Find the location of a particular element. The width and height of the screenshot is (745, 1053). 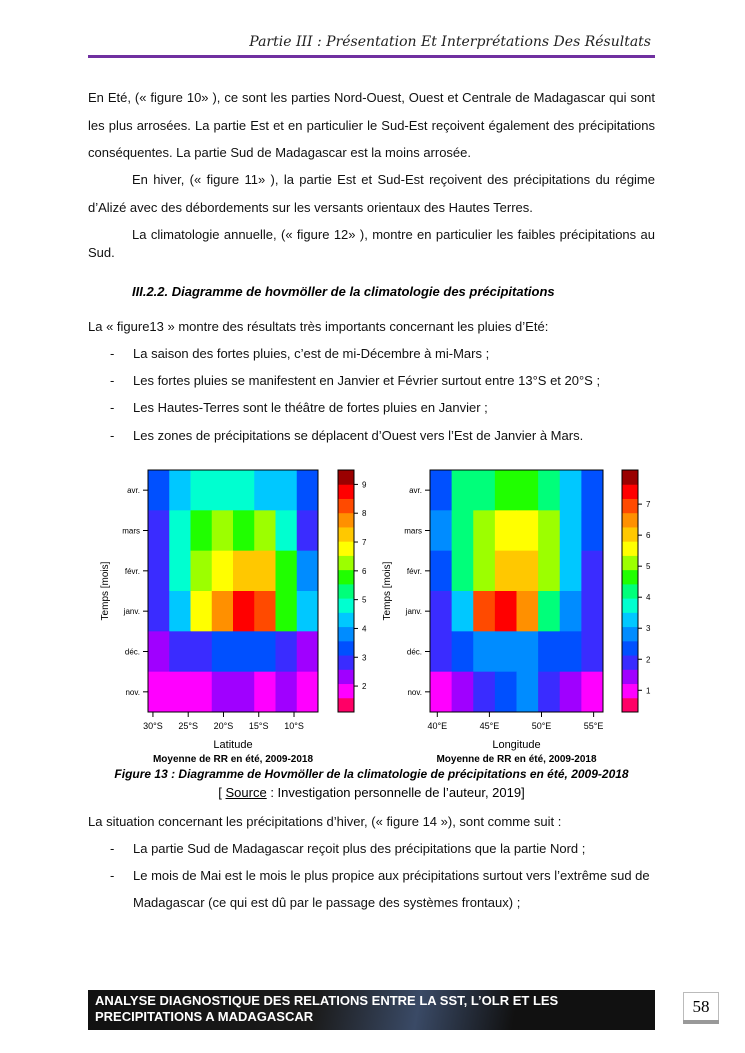

x-tick-label: 55°E is located at coordinates (594, 726).